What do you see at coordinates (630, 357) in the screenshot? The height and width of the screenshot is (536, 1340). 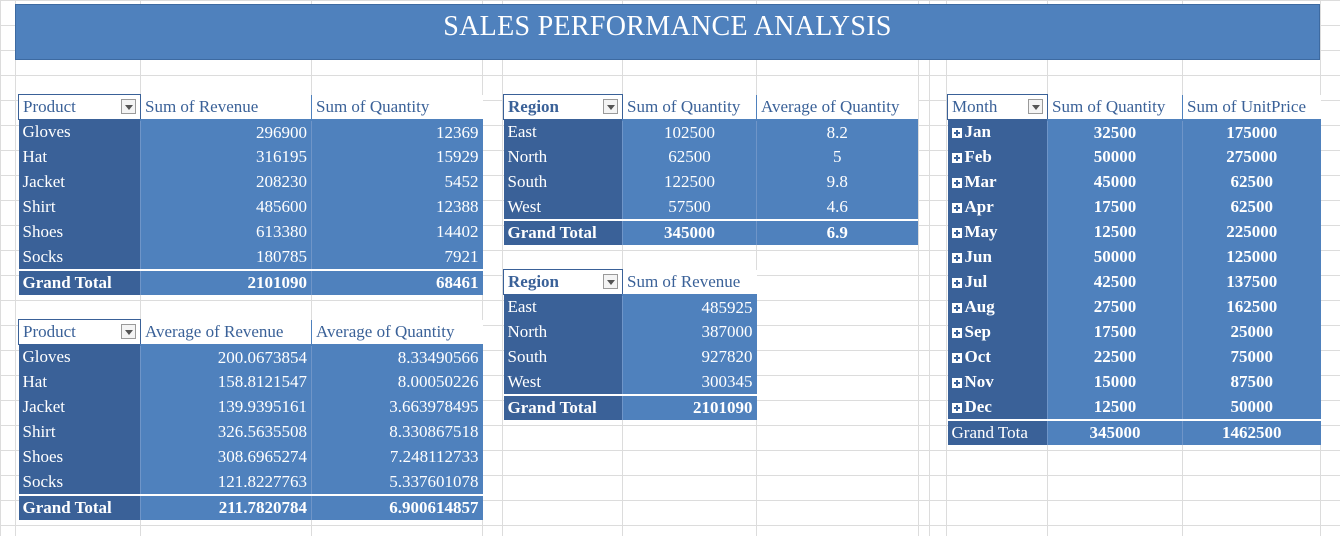 I see `region_rev-row: South 927820` at bounding box center [630, 357].